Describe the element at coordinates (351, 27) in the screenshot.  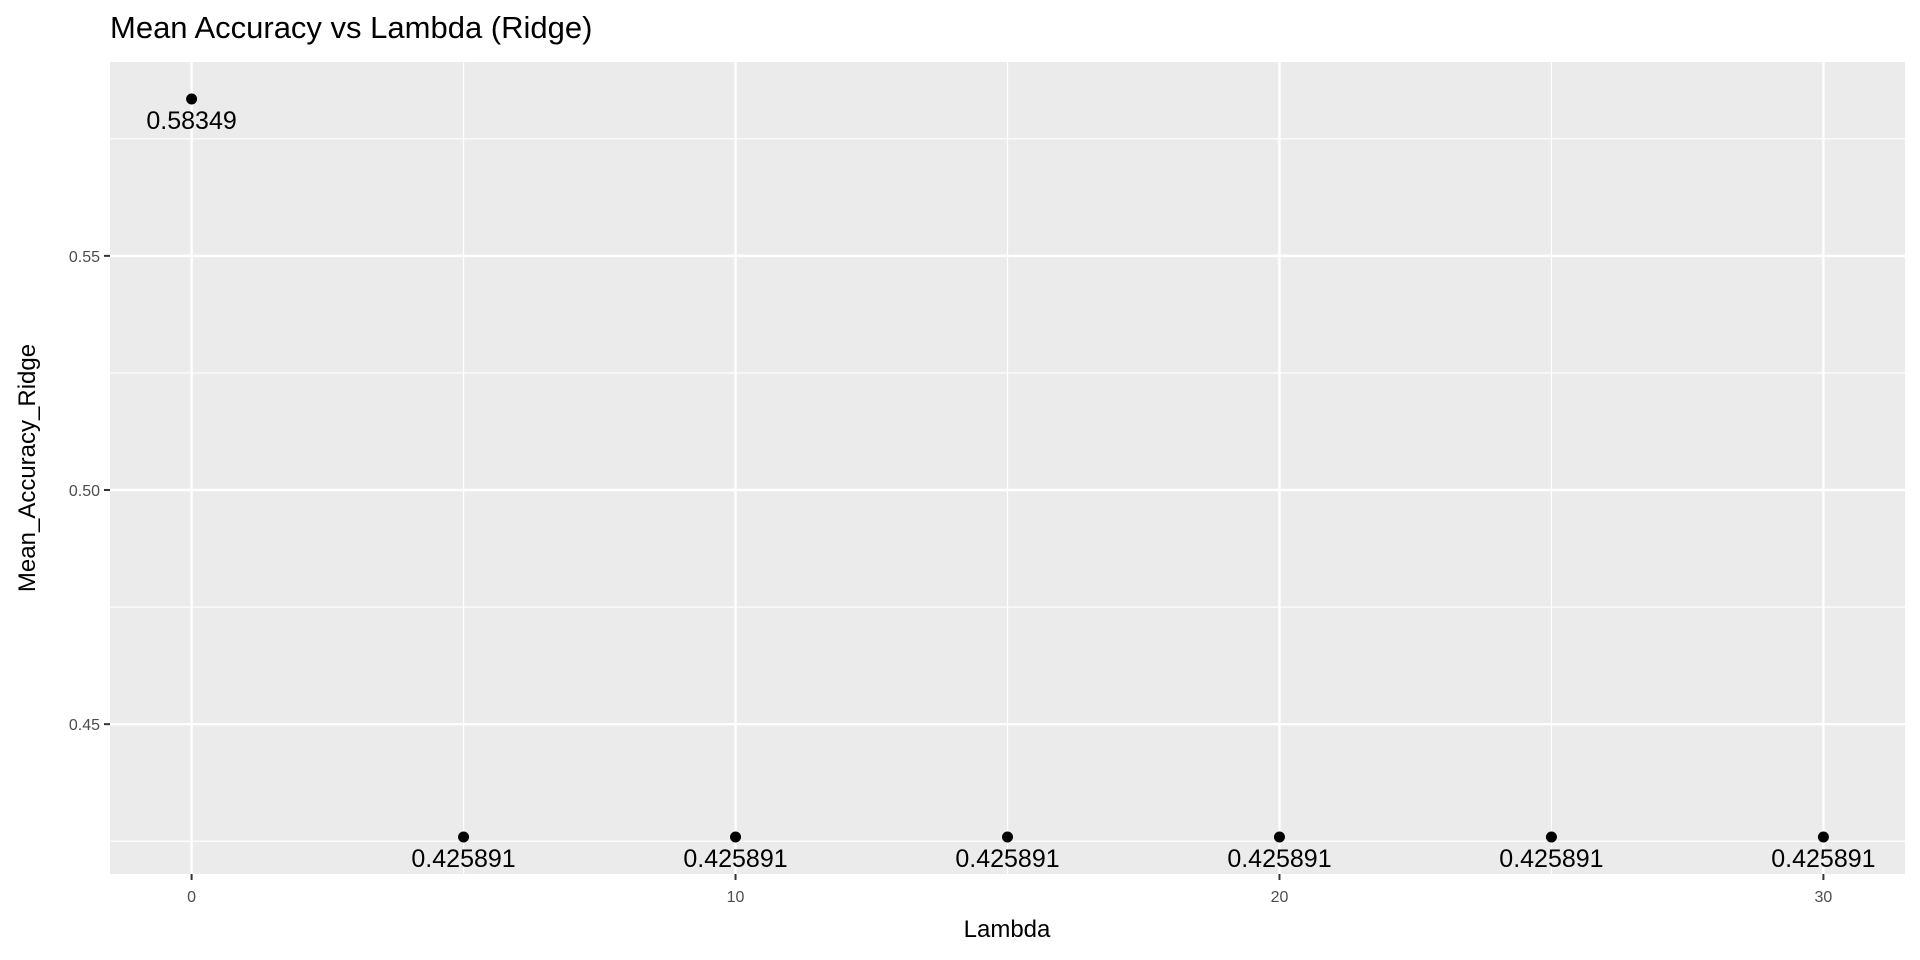
I see `chart-title: Mean Accuracy vs Lambda (Ridge)` at that location.